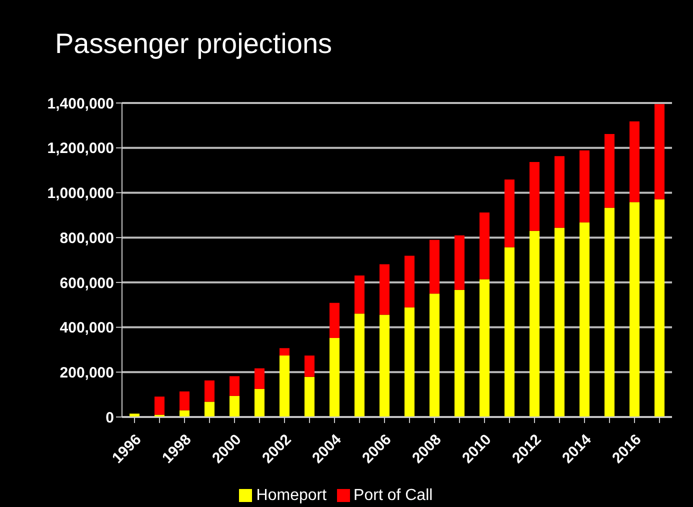  Describe the element at coordinates (291, 495) in the screenshot. I see `legend-label: Homeport` at that location.